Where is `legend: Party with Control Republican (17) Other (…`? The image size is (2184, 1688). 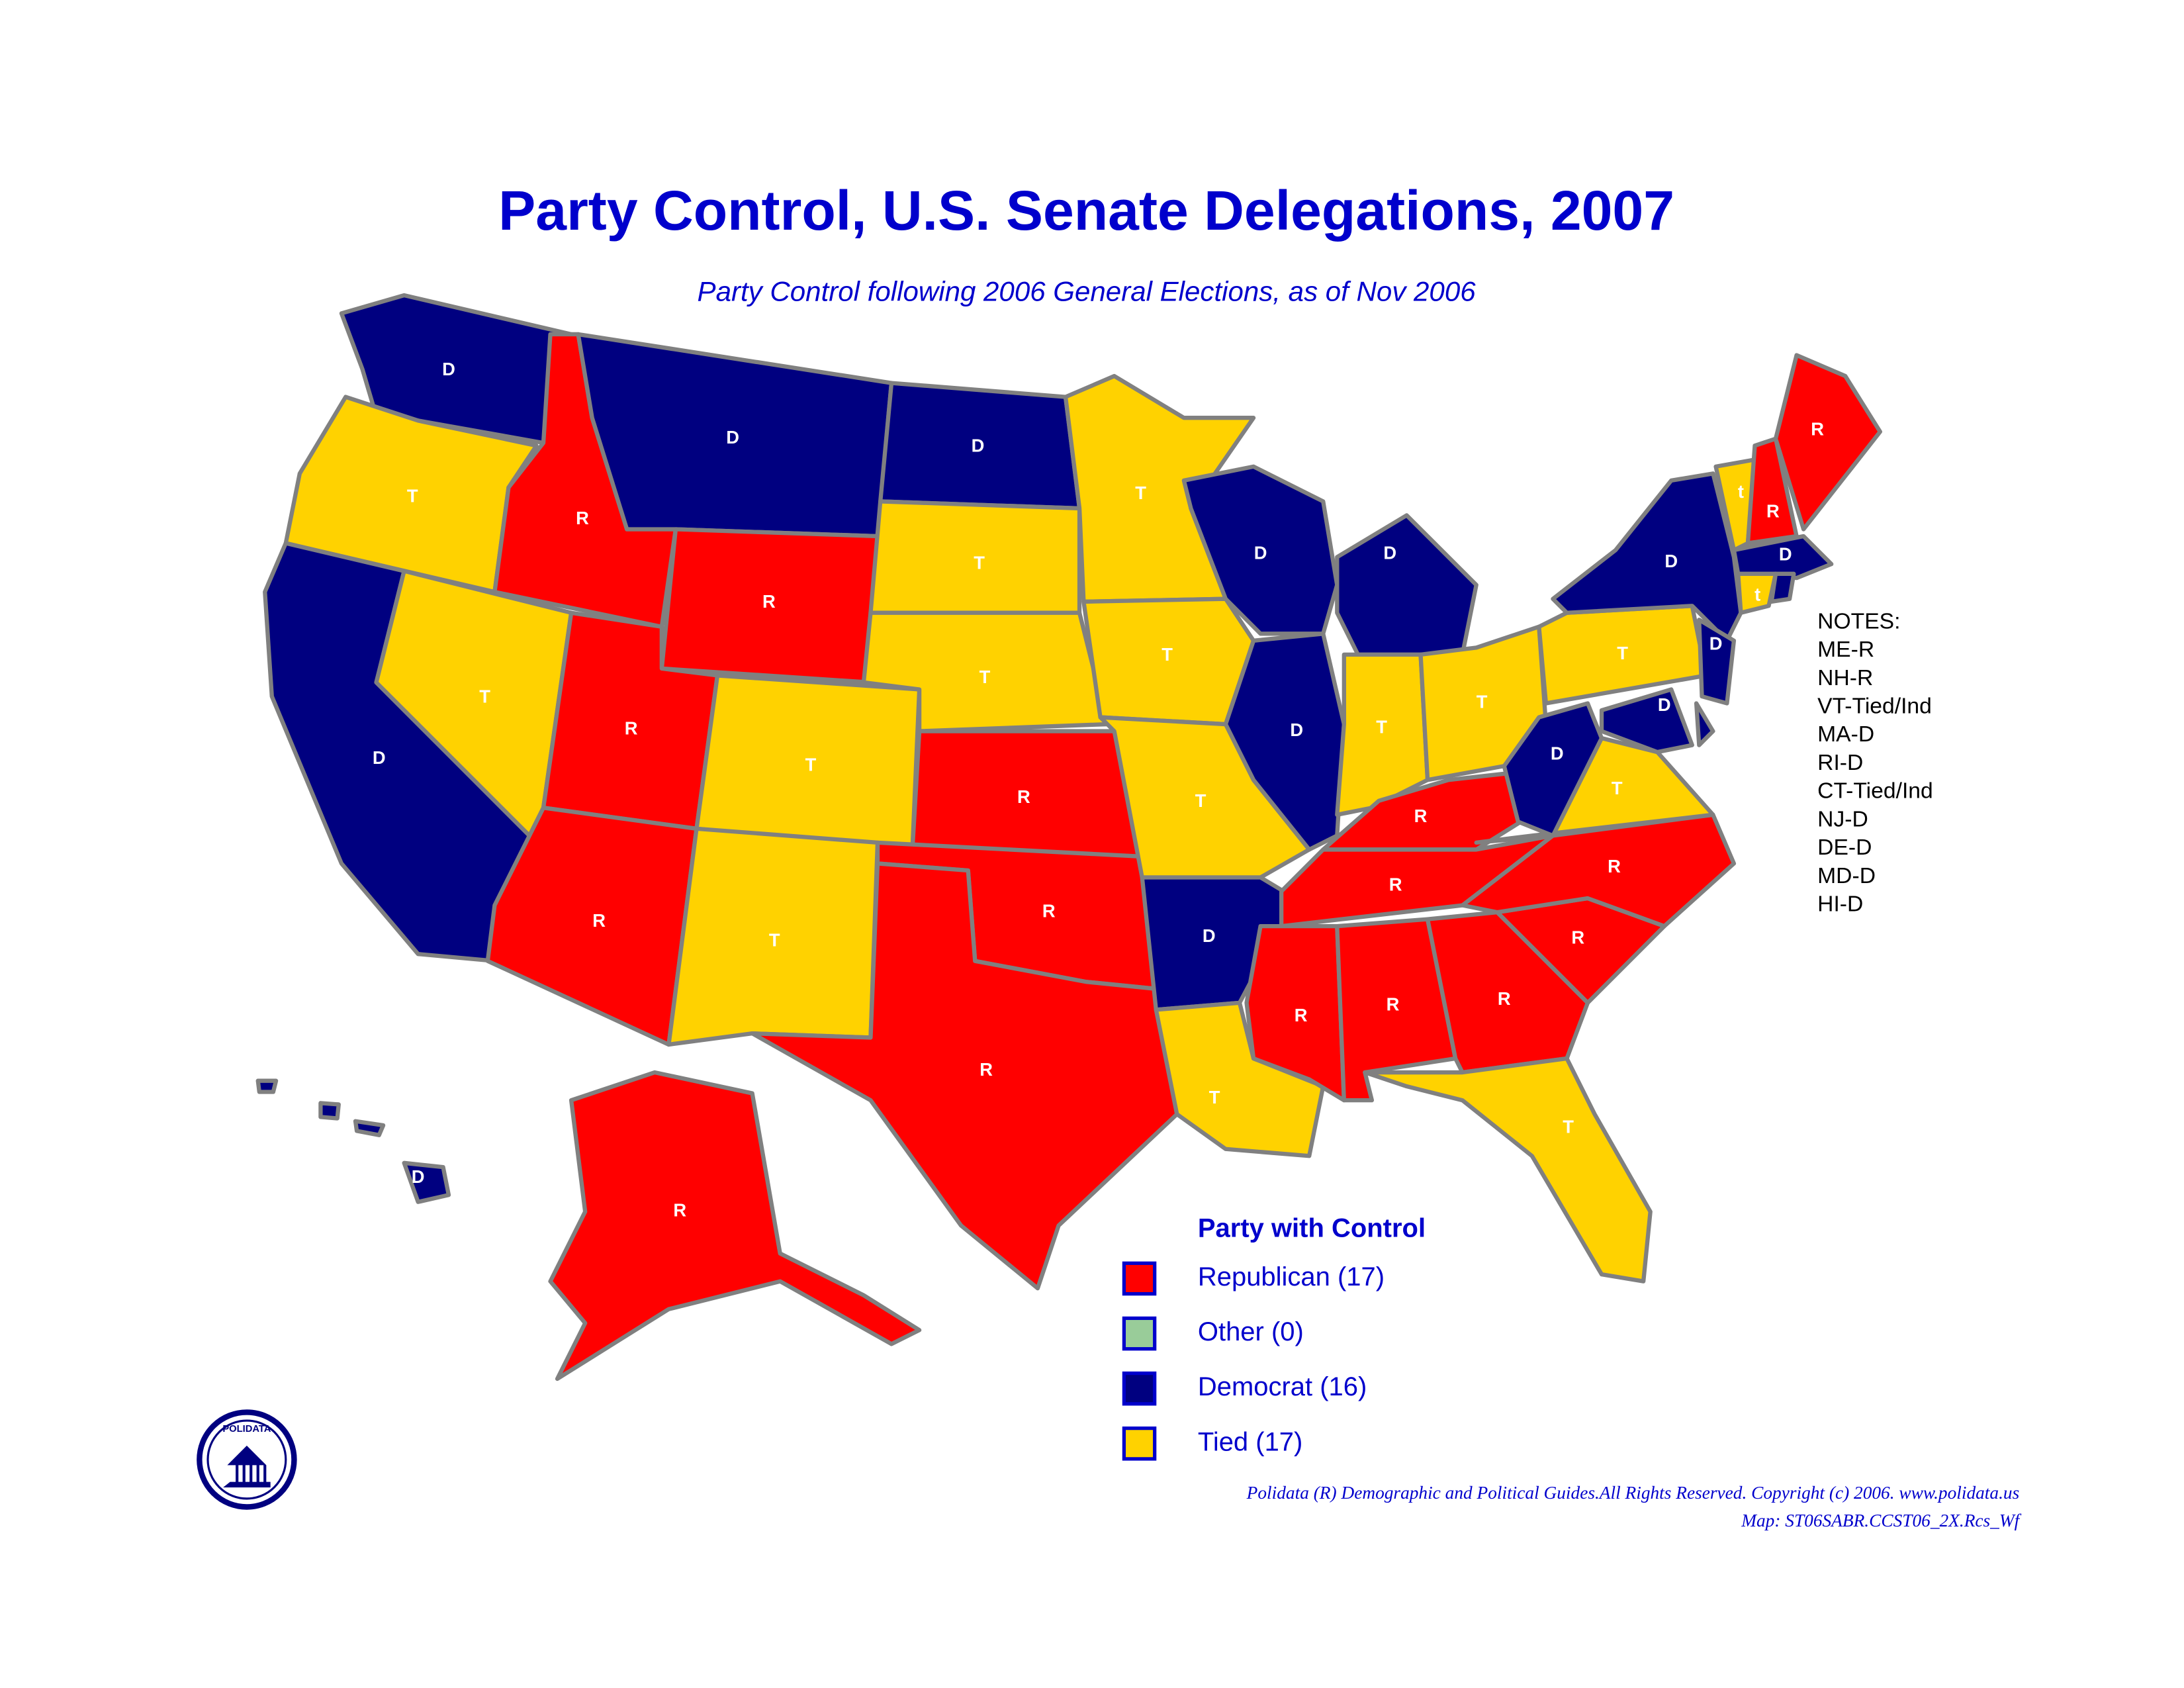 legend: Party with Control Republican (17) Other (… is located at coordinates (1274, 1337).